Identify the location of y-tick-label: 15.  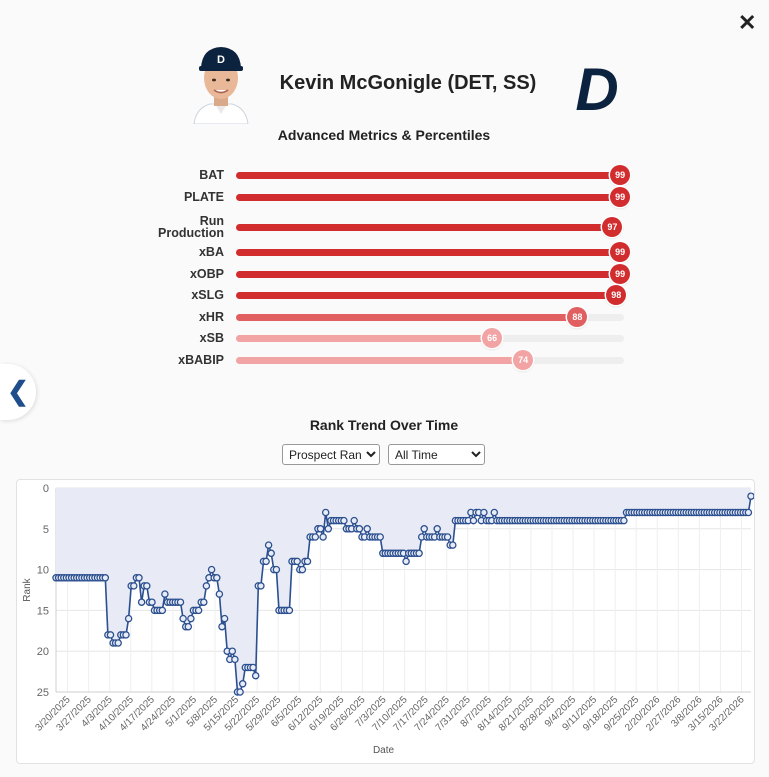
(43, 611).